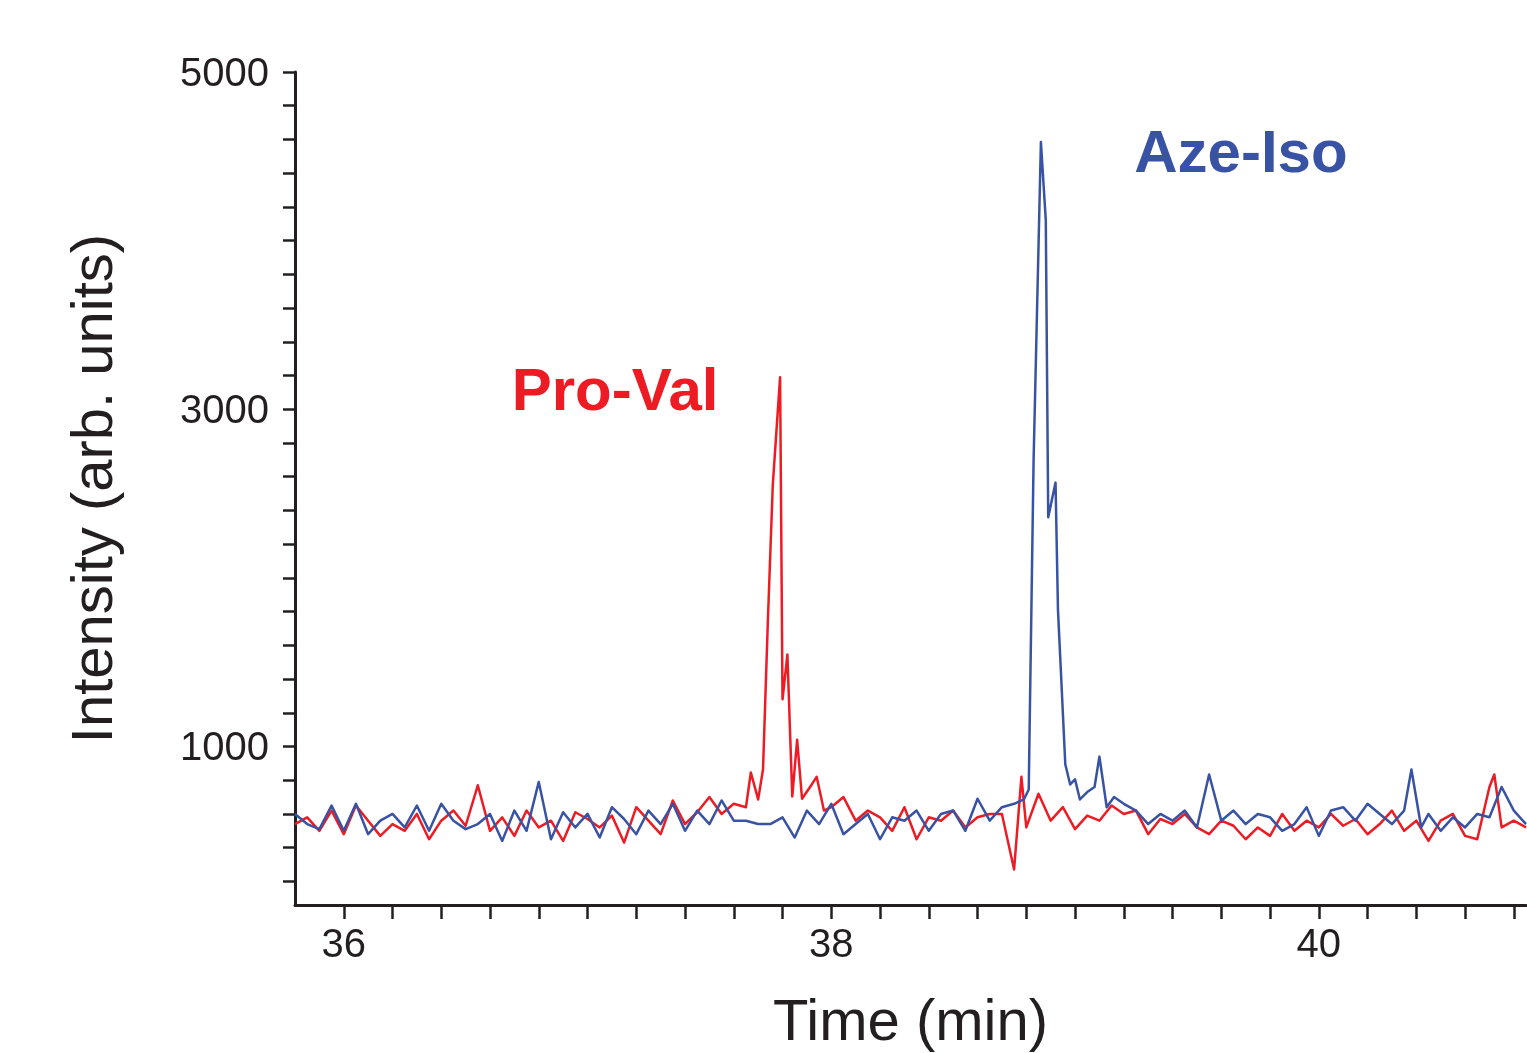 This screenshot has height=1053, width=1527. What do you see at coordinates (910, 1019) in the screenshot?
I see `x-axis-title: Time (min)` at bounding box center [910, 1019].